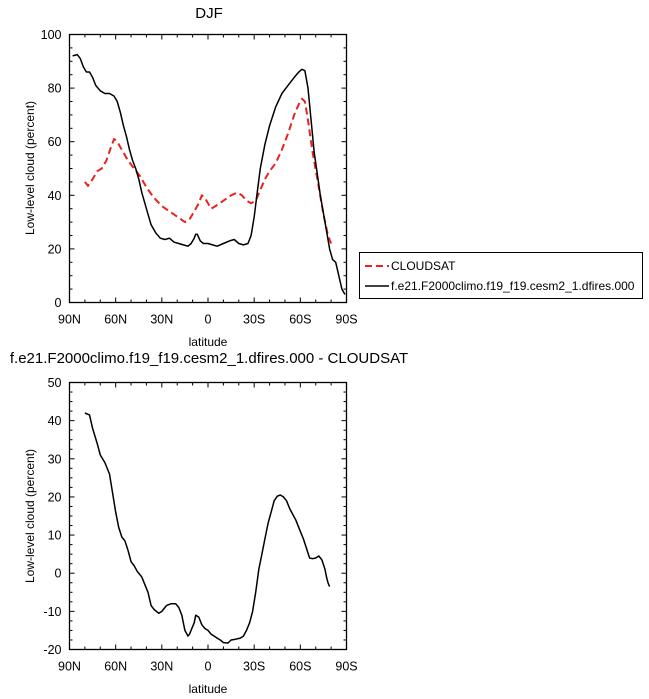 The image size is (649, 699). I want to click on series-line-difference, so click(207, 528).